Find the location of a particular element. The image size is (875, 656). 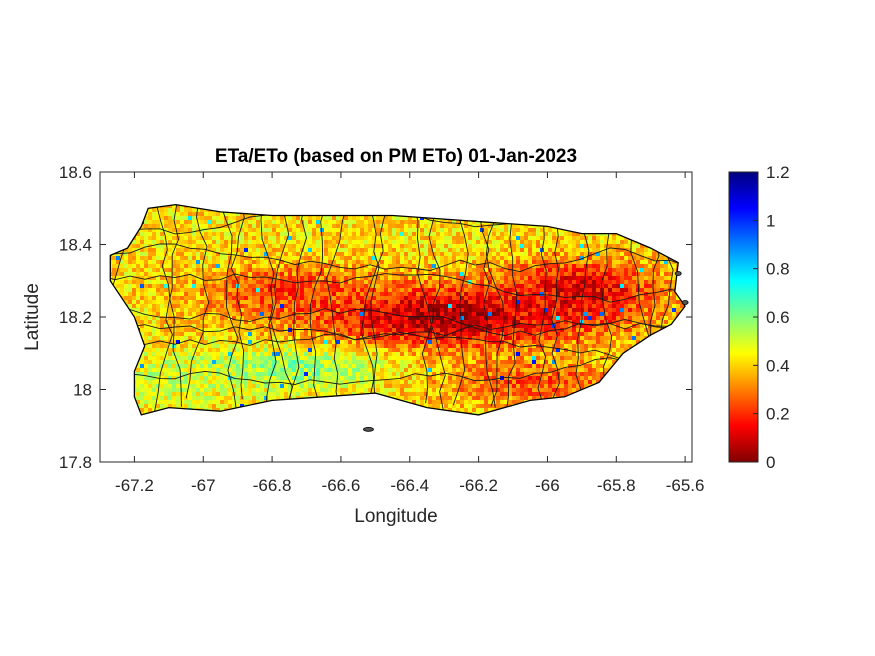

y-tick-label: 18.4 is located at coordinates (75, 245).